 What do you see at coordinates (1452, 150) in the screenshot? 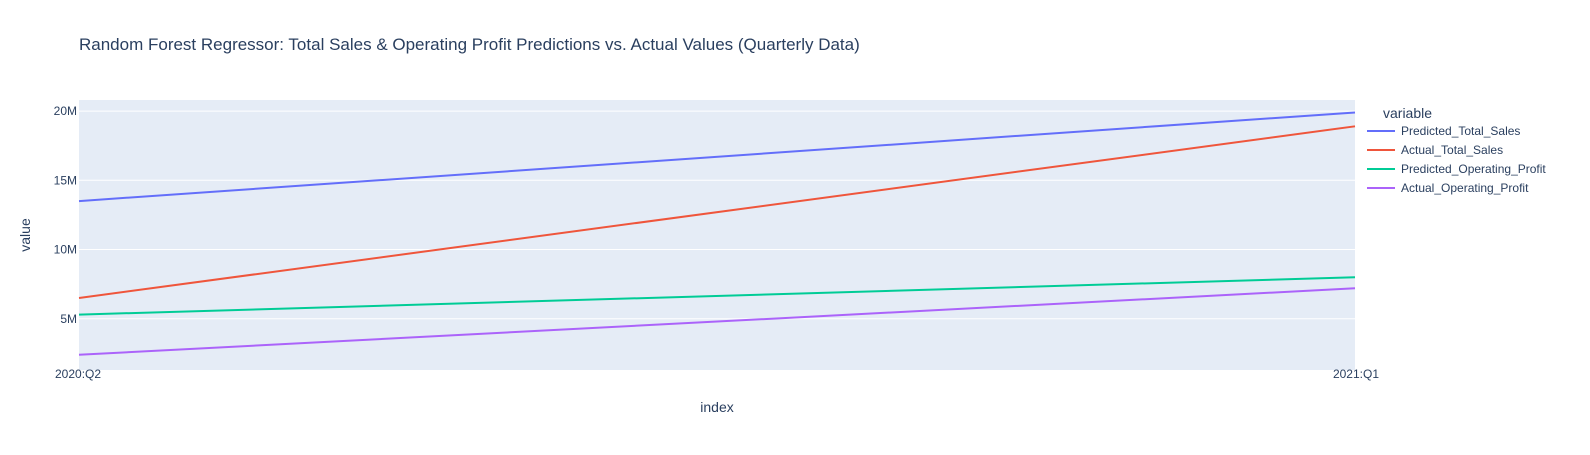
I see `legend-label: Actual_Total_Sales` at bounding box center [1452, 150].